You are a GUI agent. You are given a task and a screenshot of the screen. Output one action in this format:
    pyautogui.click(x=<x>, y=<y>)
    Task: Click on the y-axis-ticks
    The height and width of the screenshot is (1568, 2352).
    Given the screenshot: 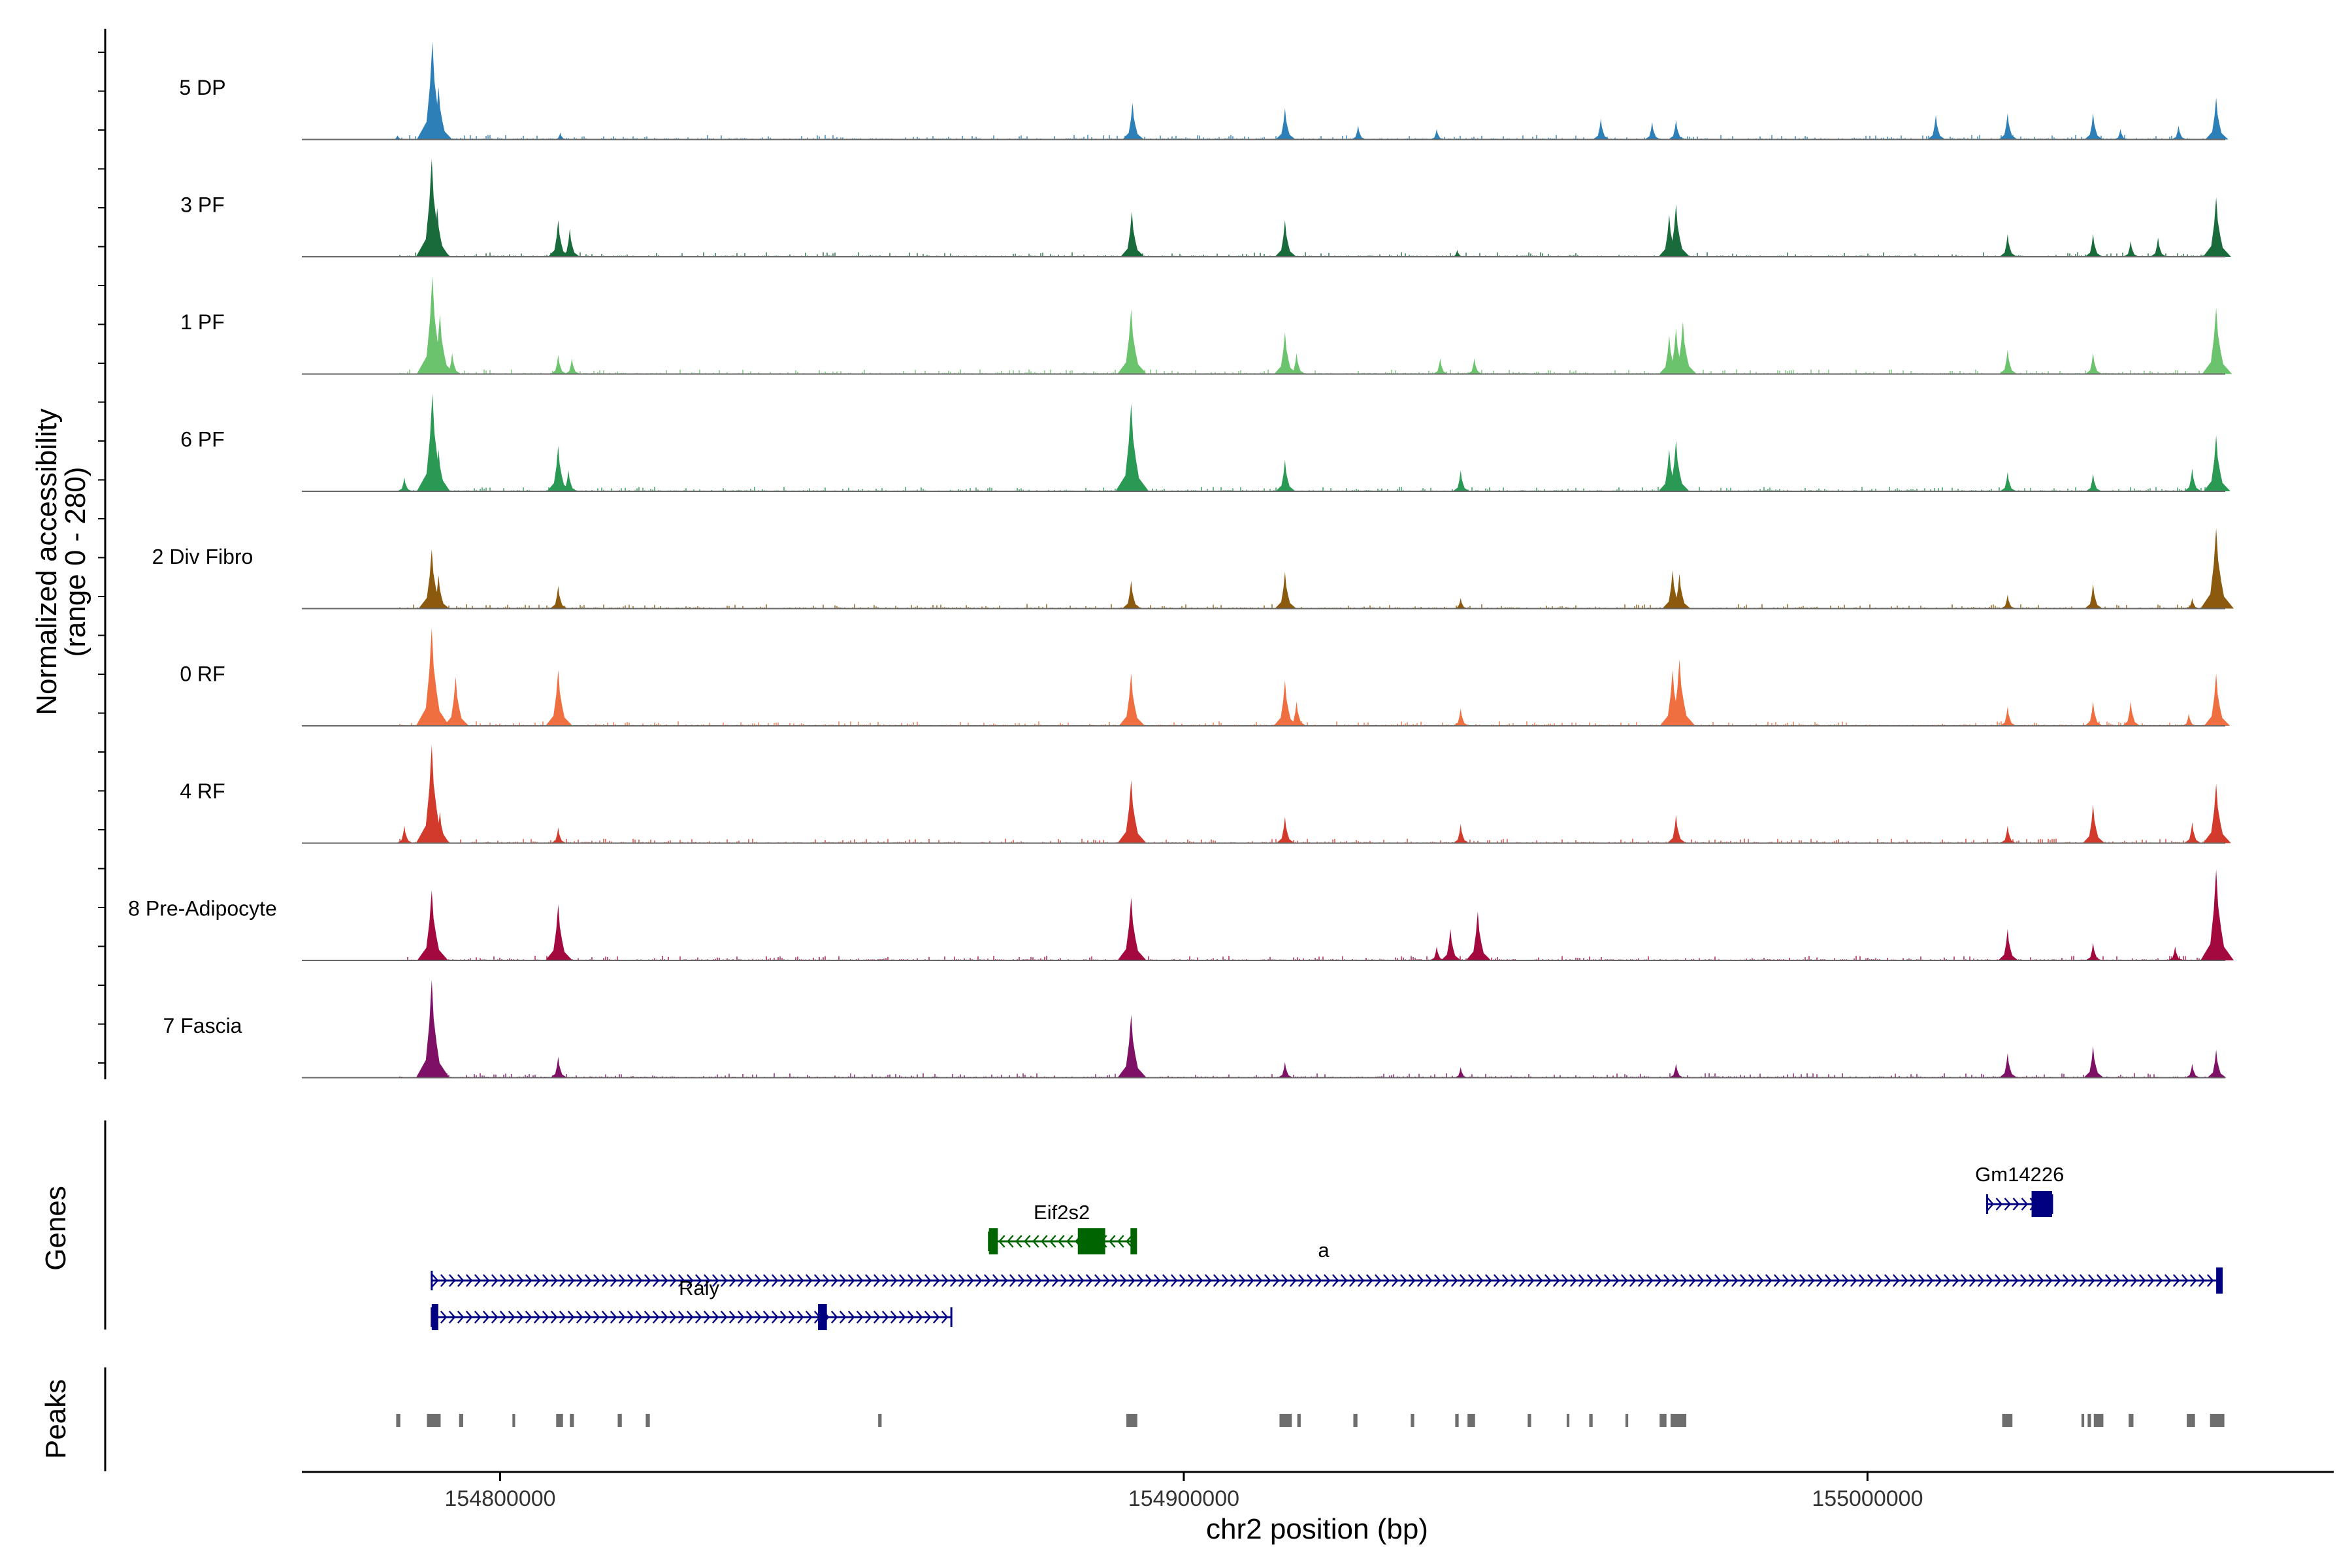 What is the action you would take?
    pyautogui.click(x=101, y=558)
    